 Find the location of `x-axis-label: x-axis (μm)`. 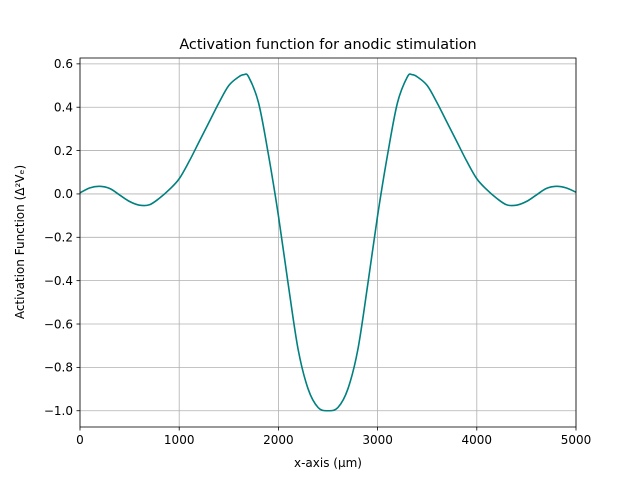

x-axis-label: x-axis (μm) is located at coordinates (328, 463).